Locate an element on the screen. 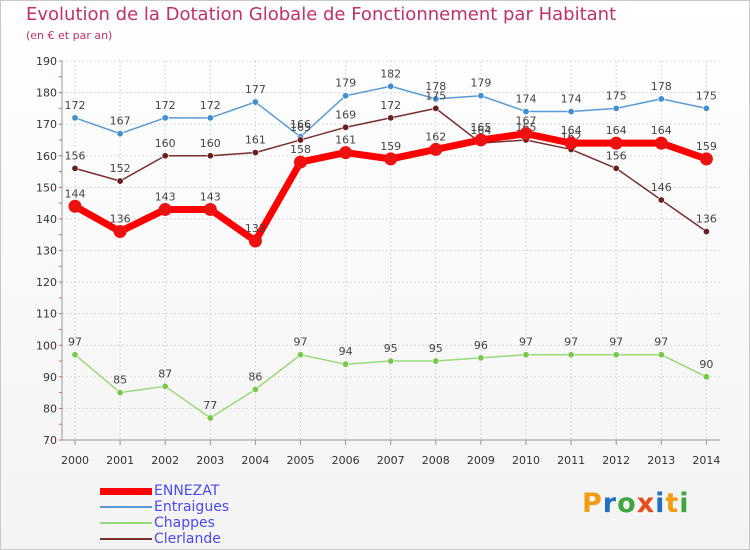 The height and width of the screenshot is (550, 750). y-tick-label: 90 is located at coordinates (50, 377).